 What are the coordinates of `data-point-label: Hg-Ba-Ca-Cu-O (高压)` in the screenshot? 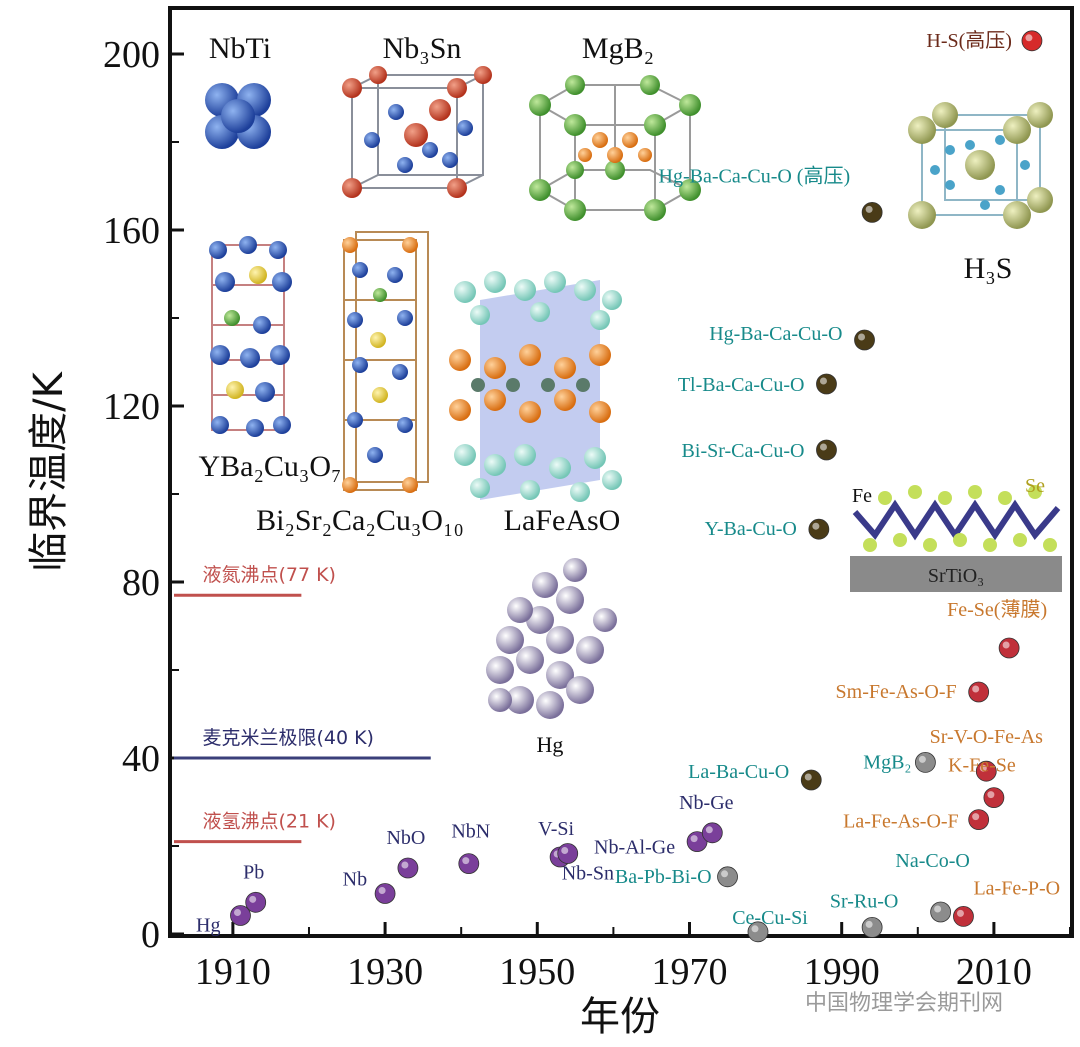 It's located at (755, 175).